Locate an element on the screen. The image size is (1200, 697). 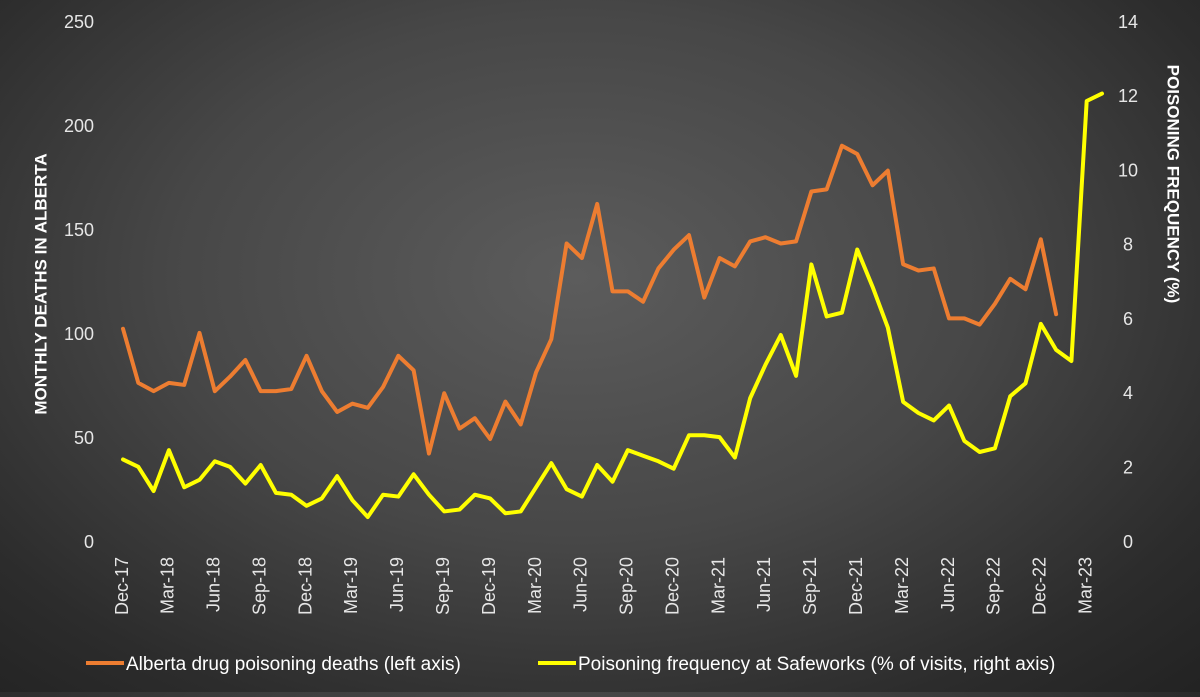
x-tick-label-20: Dec-22 is located at coordinates (1040, 586).